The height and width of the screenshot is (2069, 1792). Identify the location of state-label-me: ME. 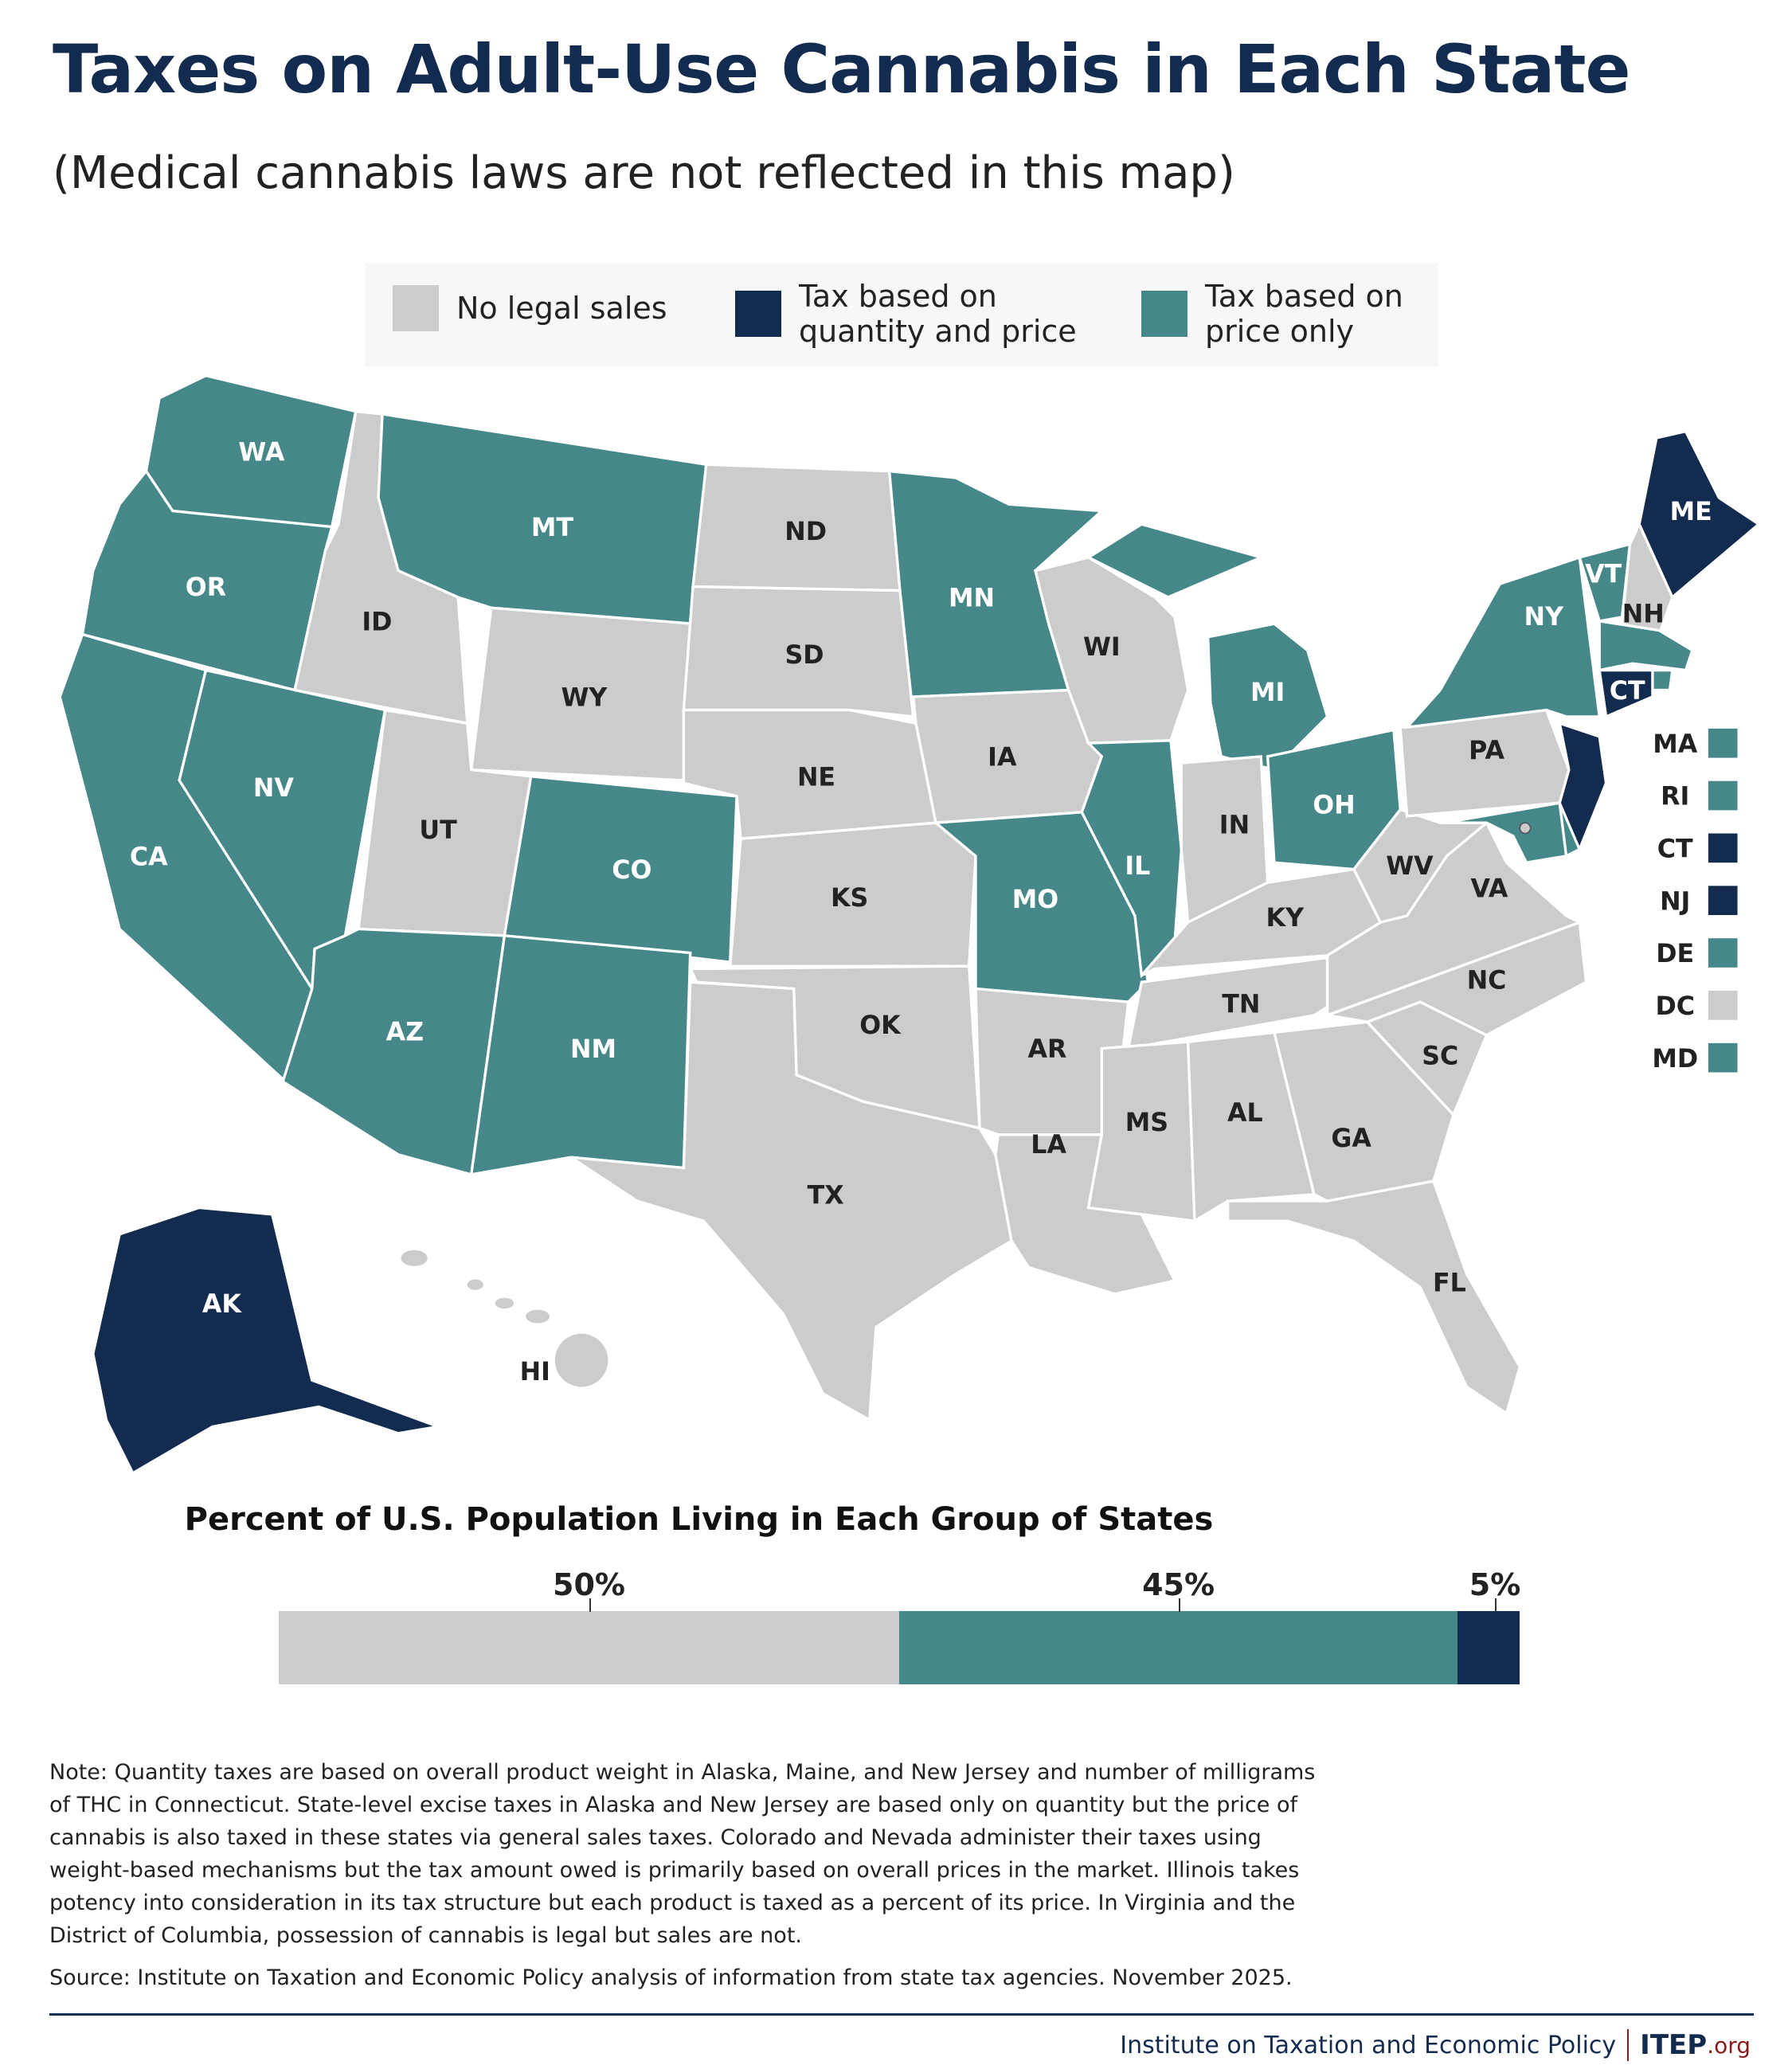
(1691, 512).